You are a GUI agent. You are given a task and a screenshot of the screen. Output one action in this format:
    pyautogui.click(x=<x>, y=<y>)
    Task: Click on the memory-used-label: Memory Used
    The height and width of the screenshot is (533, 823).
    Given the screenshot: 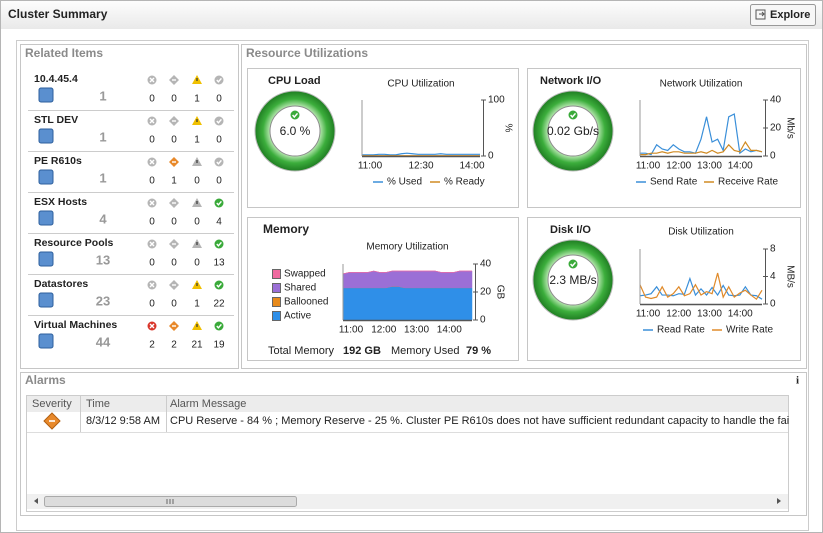 What is the action you would take?
    pyautogui.click(x=425, y=351)
    